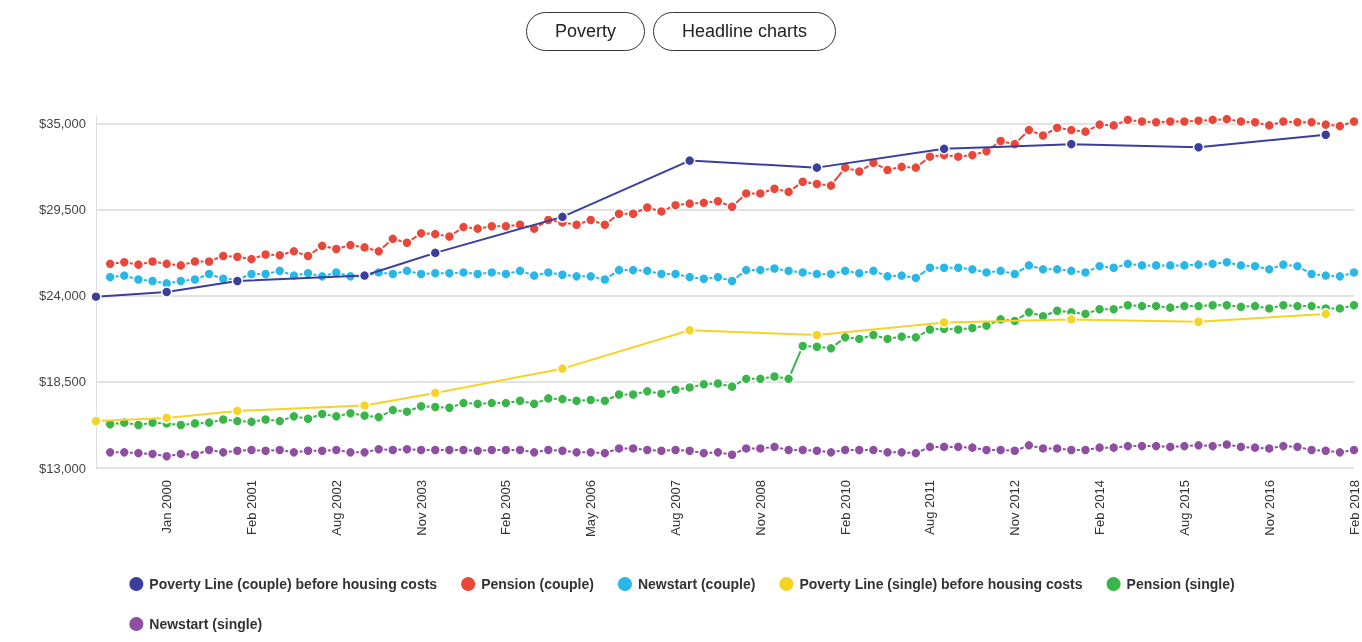  What do you see at coordinates (1100, 507) in the screenshot?
I see `x-tick-label: Feb 2014` at bounding box center [1100, 507].